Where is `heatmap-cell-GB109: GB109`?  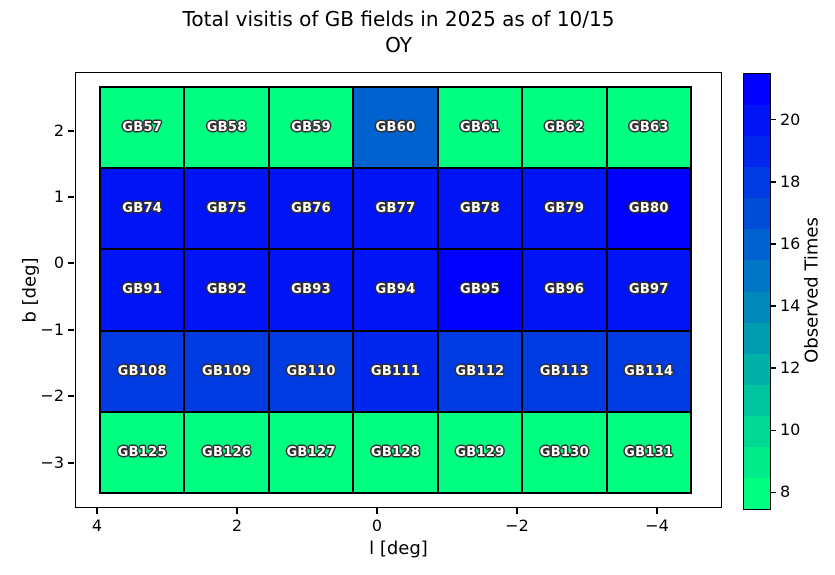 heatmap-cell-GB109: GB109 is located at coordinates (226, 371).